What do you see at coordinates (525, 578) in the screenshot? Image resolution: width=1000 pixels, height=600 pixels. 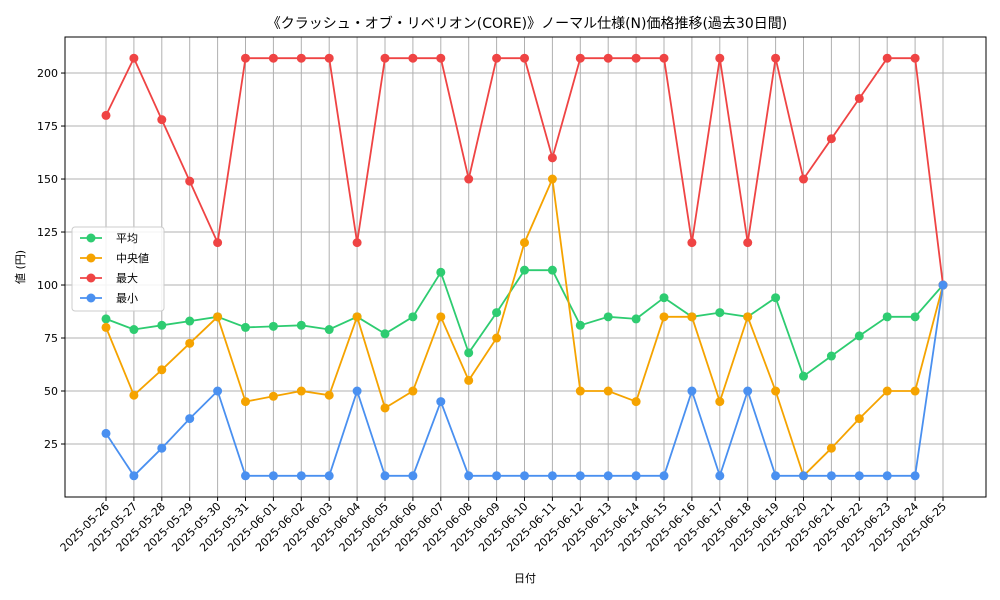 I see `x-axis-label: 日付` at bounding box center [525, 578].